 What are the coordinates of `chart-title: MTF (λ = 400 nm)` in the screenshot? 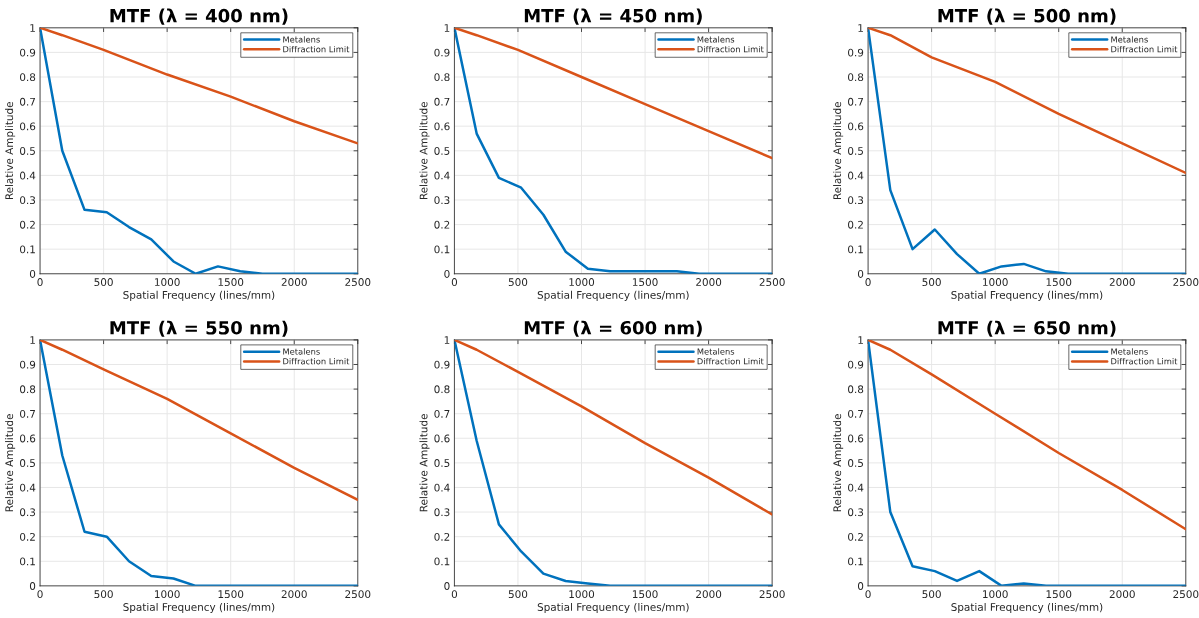 It's located at (199, 16).